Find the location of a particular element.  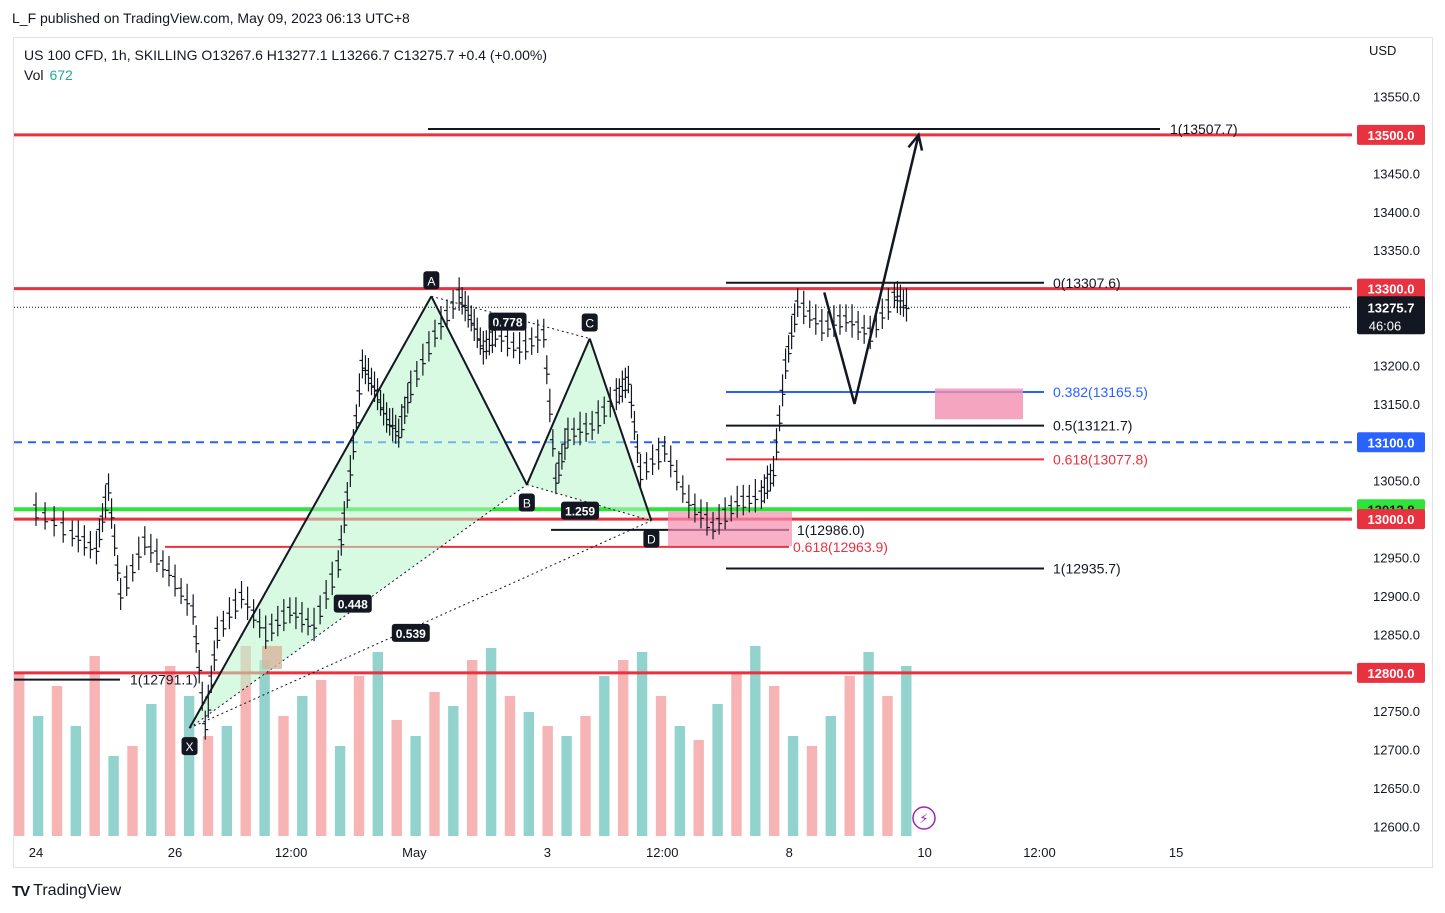

price-tick-label: 12900.0 is located at coordinates (1396, 596).